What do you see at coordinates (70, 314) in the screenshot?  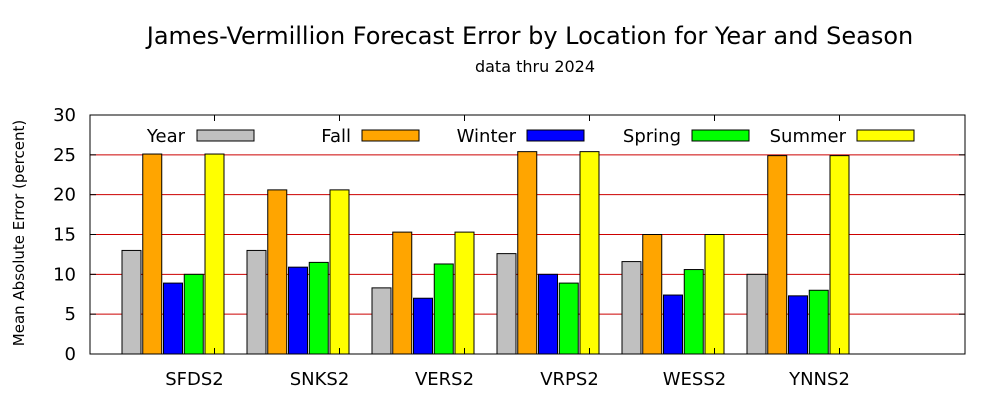 I see `y-tick-label: 5` at bounding box center [70, 314].